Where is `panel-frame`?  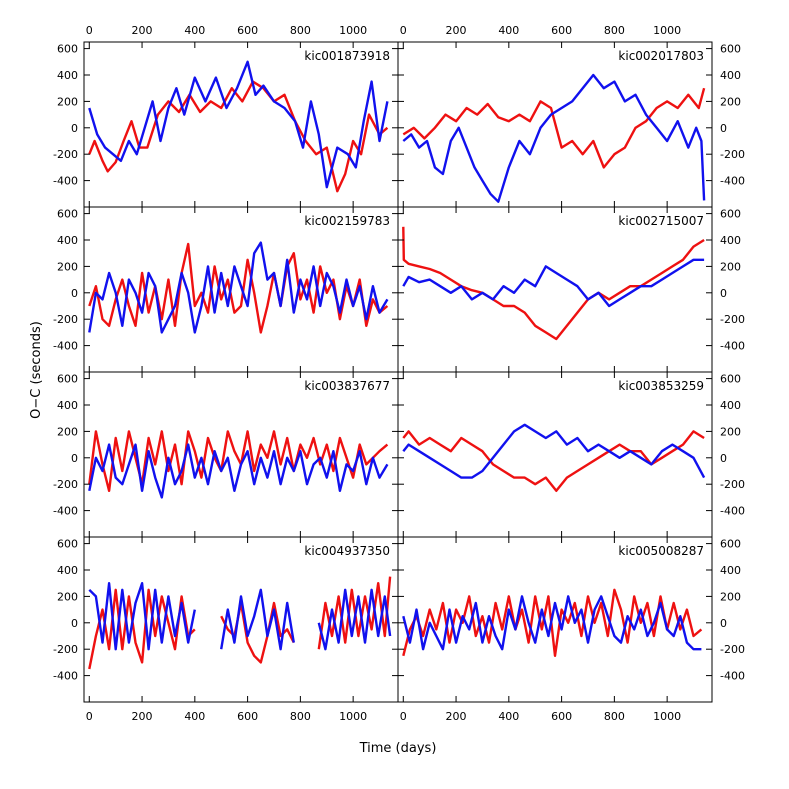
panel-frame is located at coordinates (555, 619).